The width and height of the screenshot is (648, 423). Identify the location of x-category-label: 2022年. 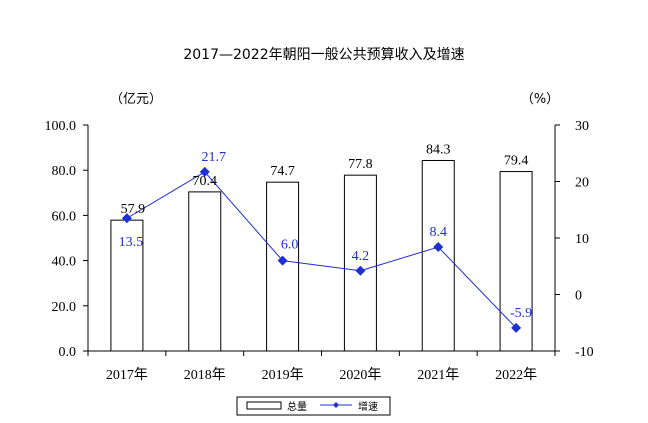
(516, 375).